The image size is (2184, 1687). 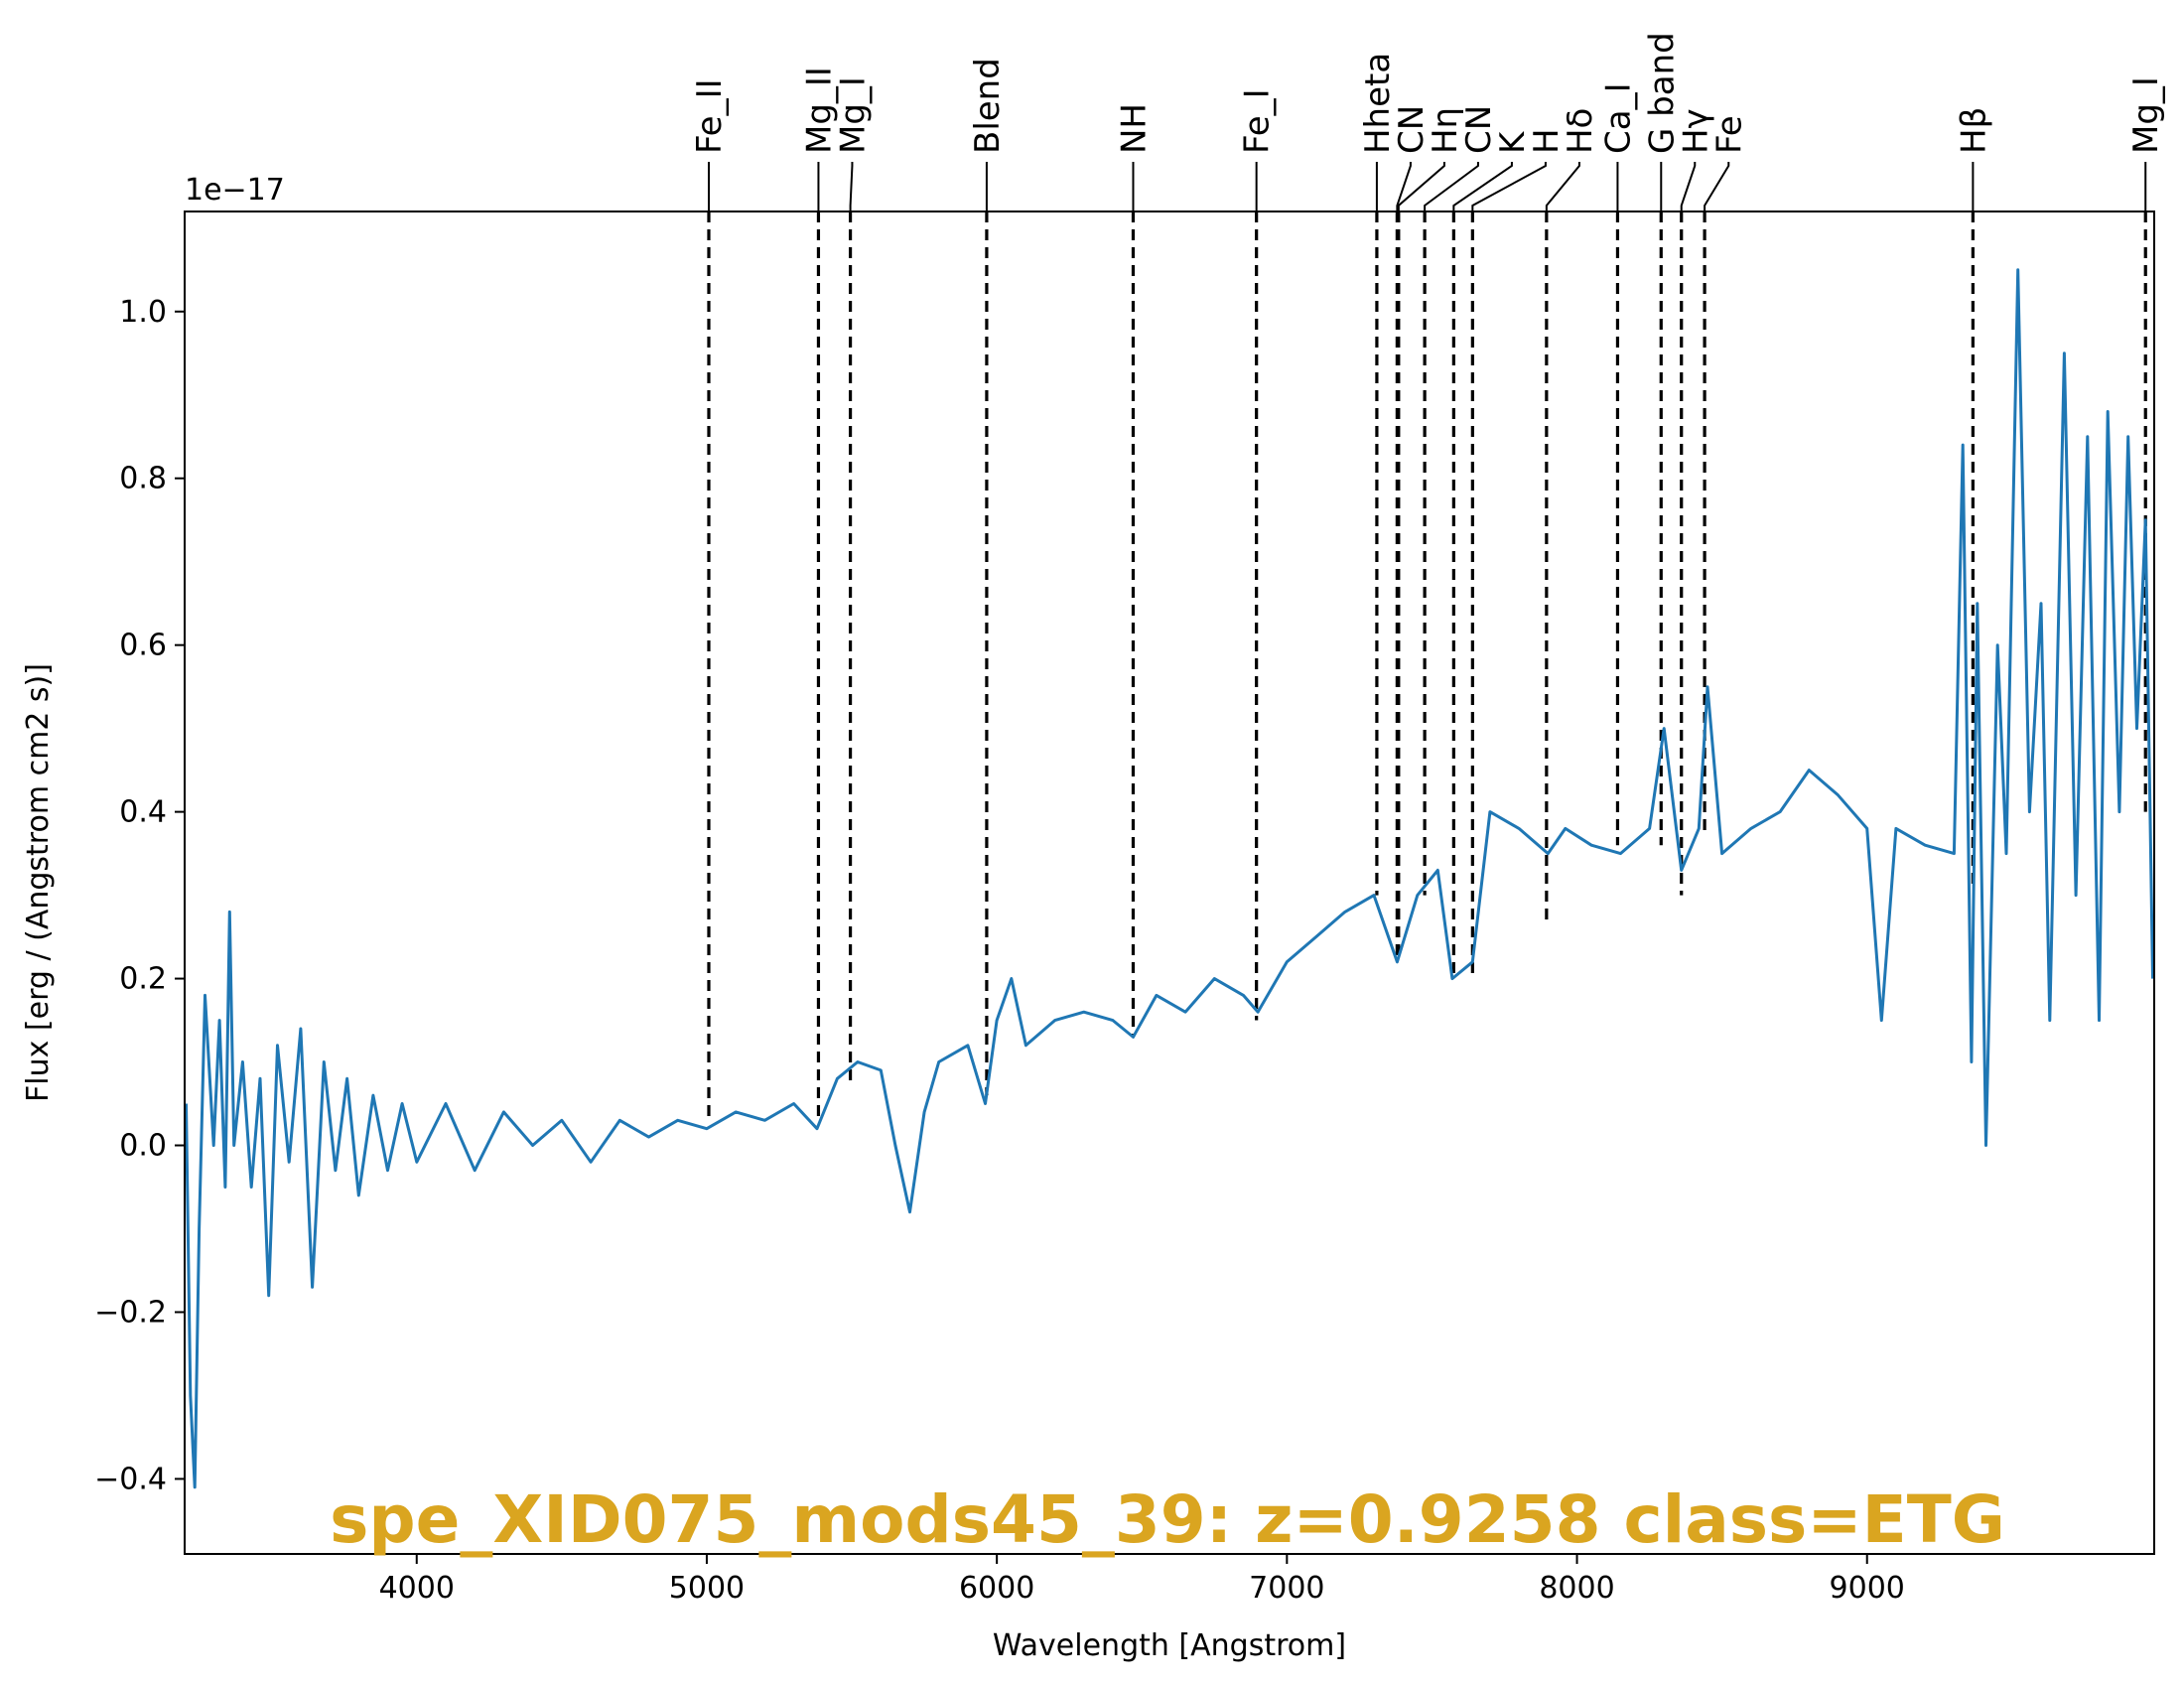 What do you see at coordinates (1973, 130) in the screenshot?
I see `reference-line-label: Hβ` at bounding box center [1973, 130].